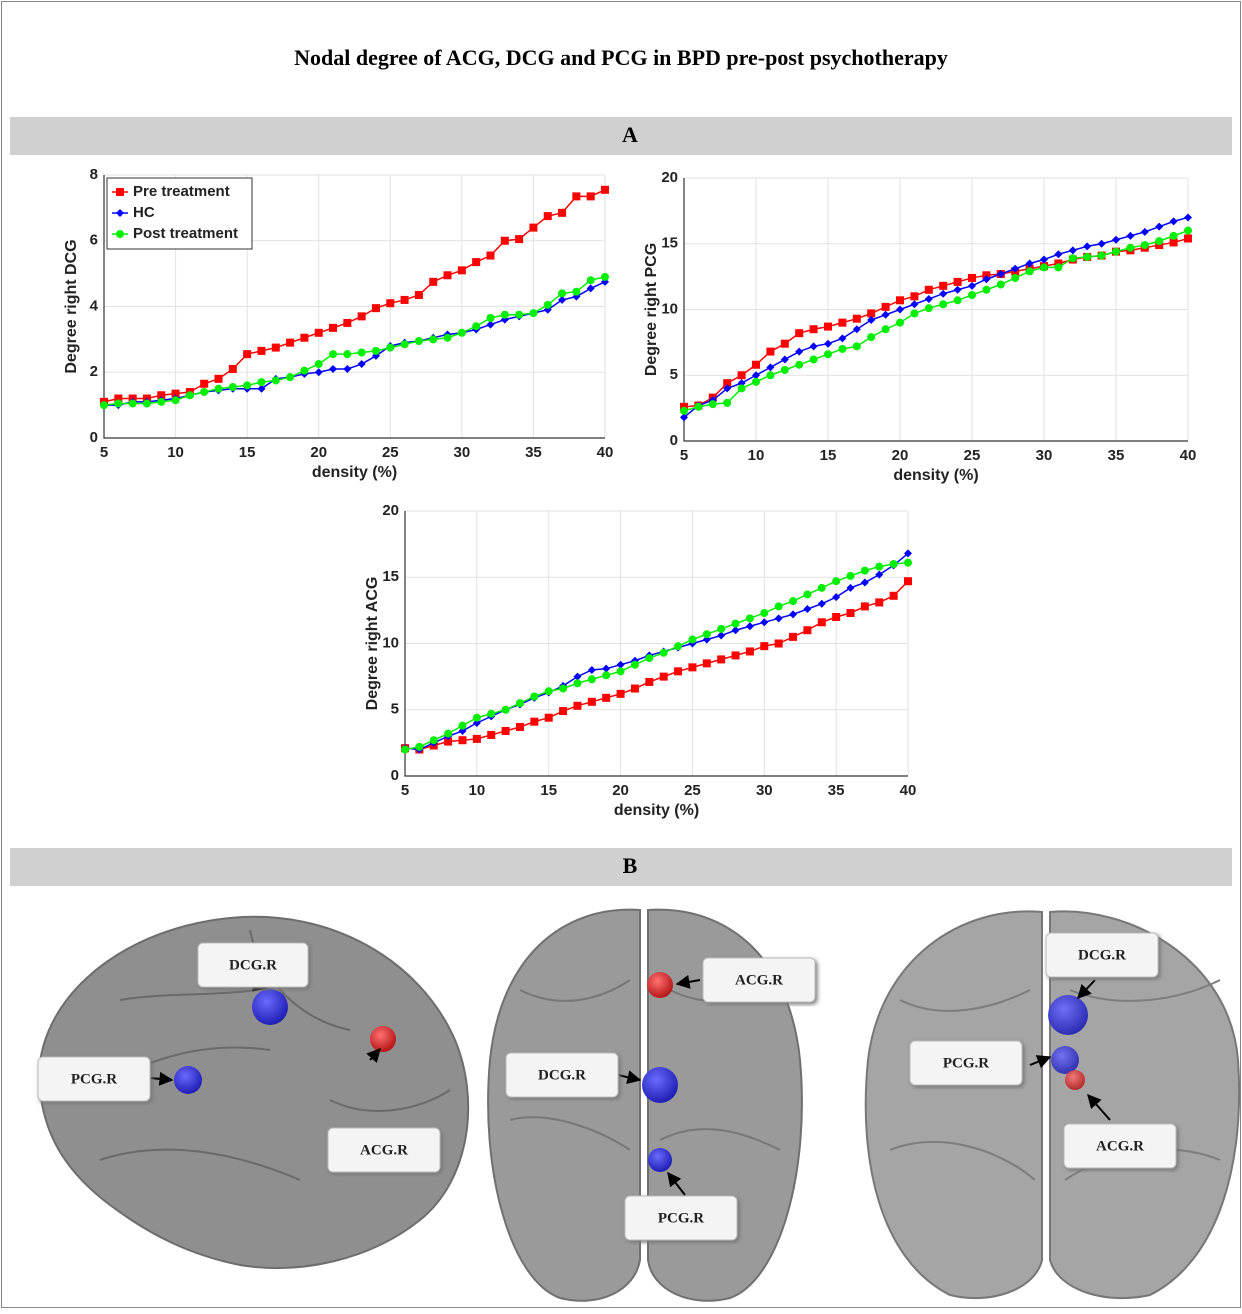  I want to click on region-label: DCG.R, so click(253, 965).